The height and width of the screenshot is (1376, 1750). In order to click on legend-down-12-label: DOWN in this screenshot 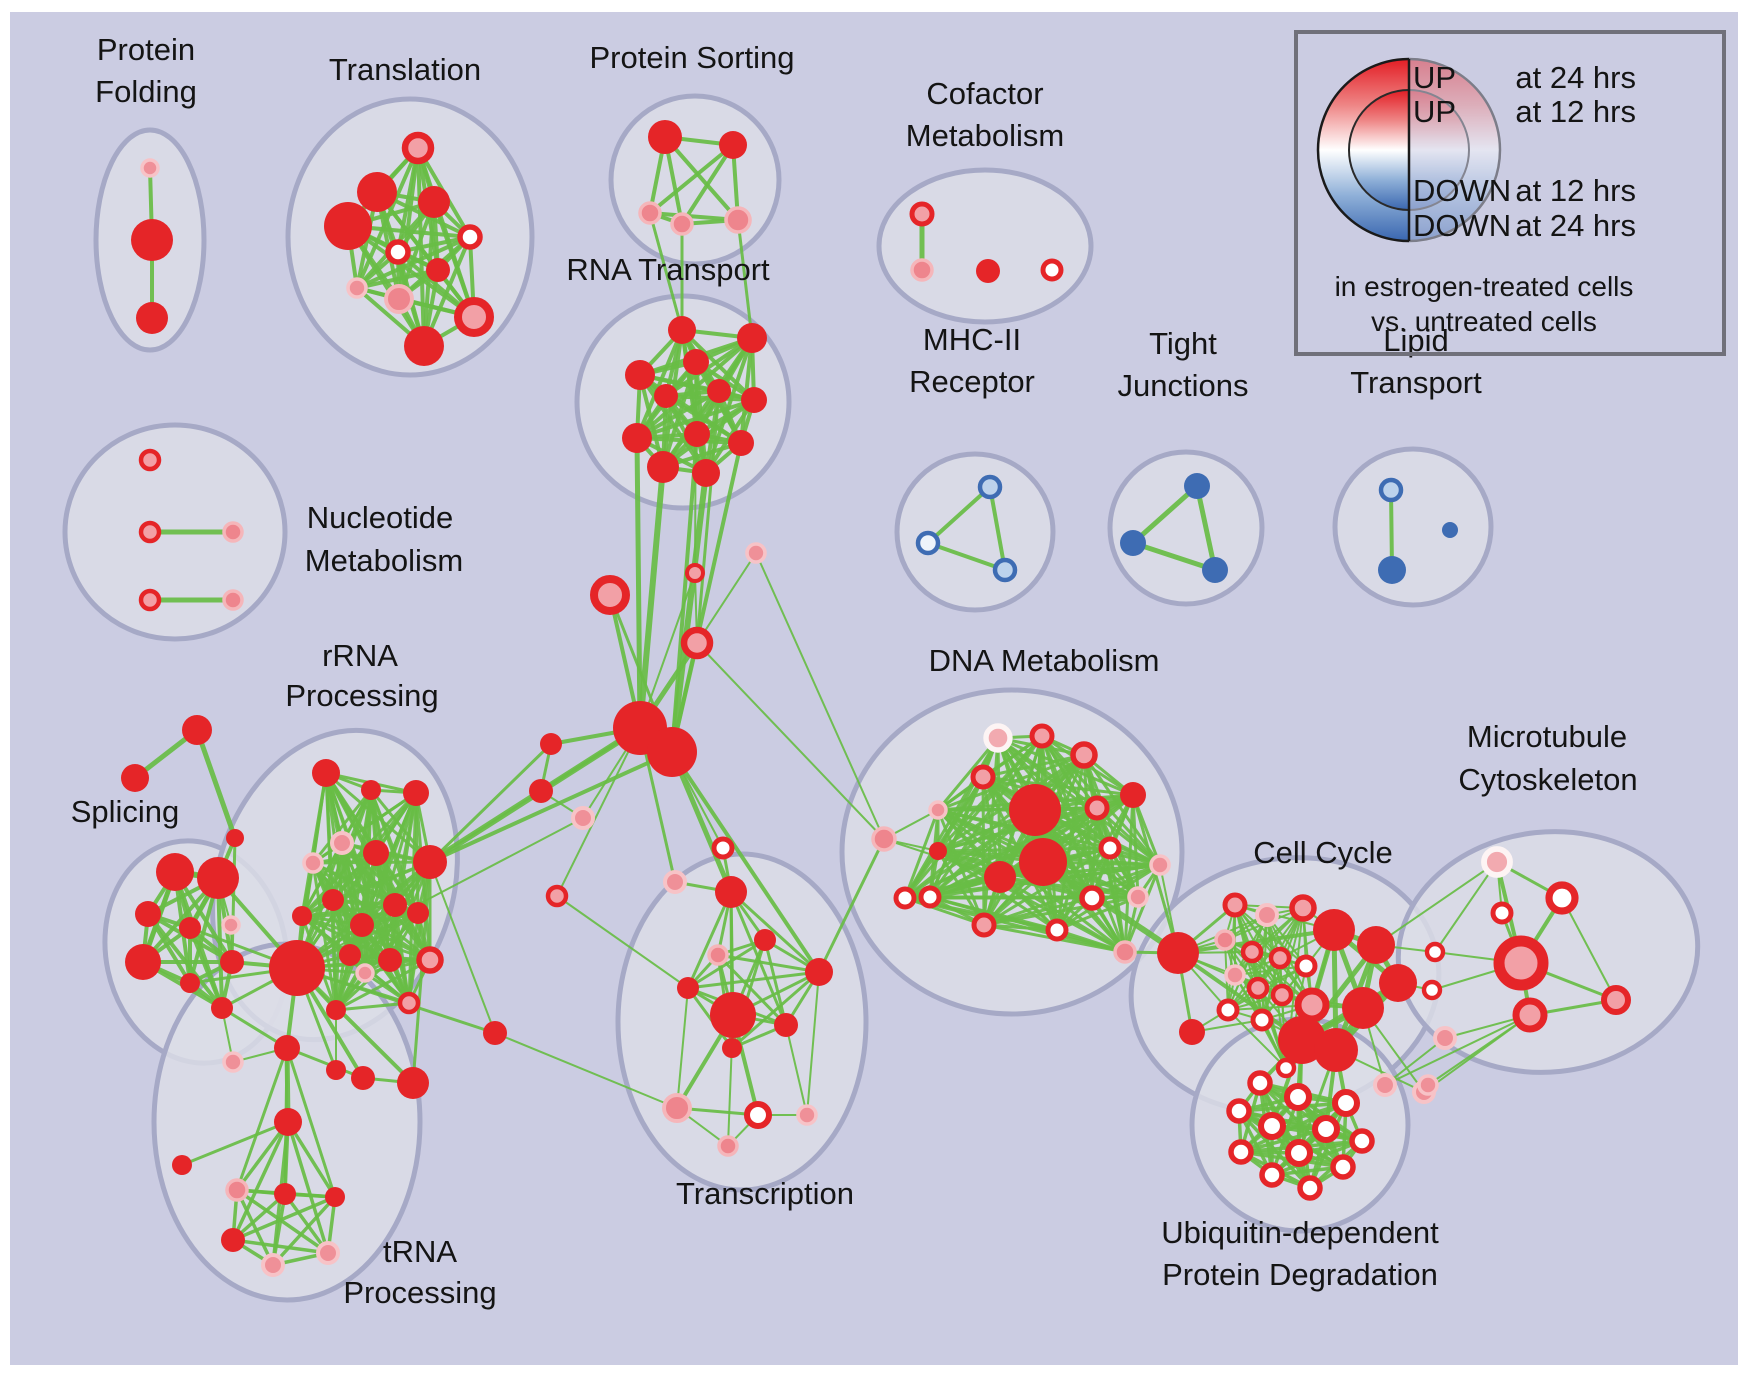, I will do `click(1462, 190)`.